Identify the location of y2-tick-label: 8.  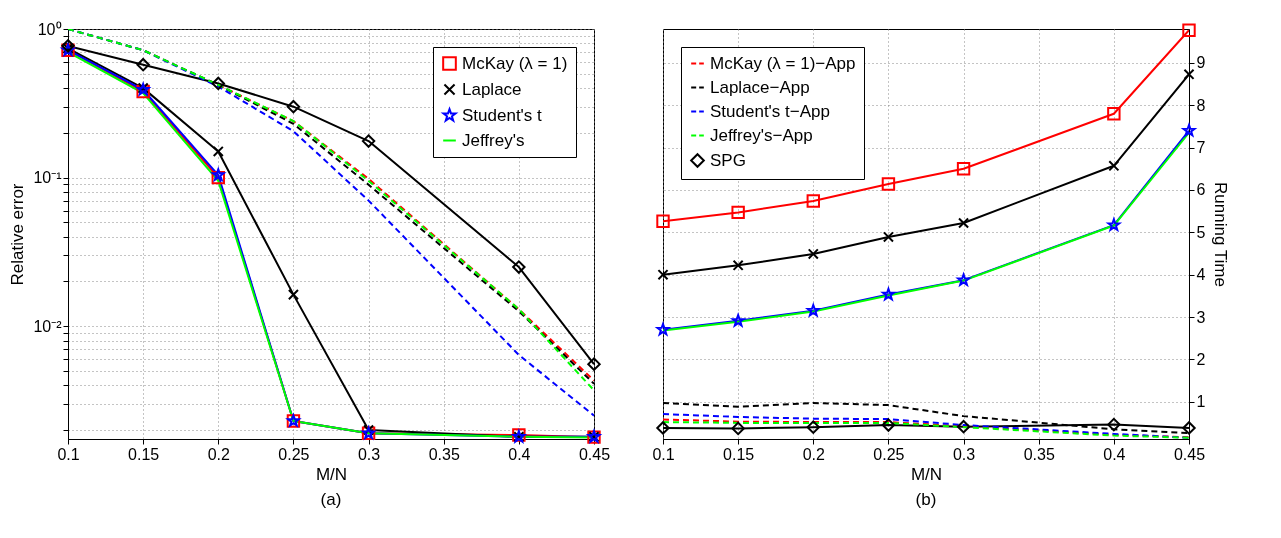
(1201, 105).